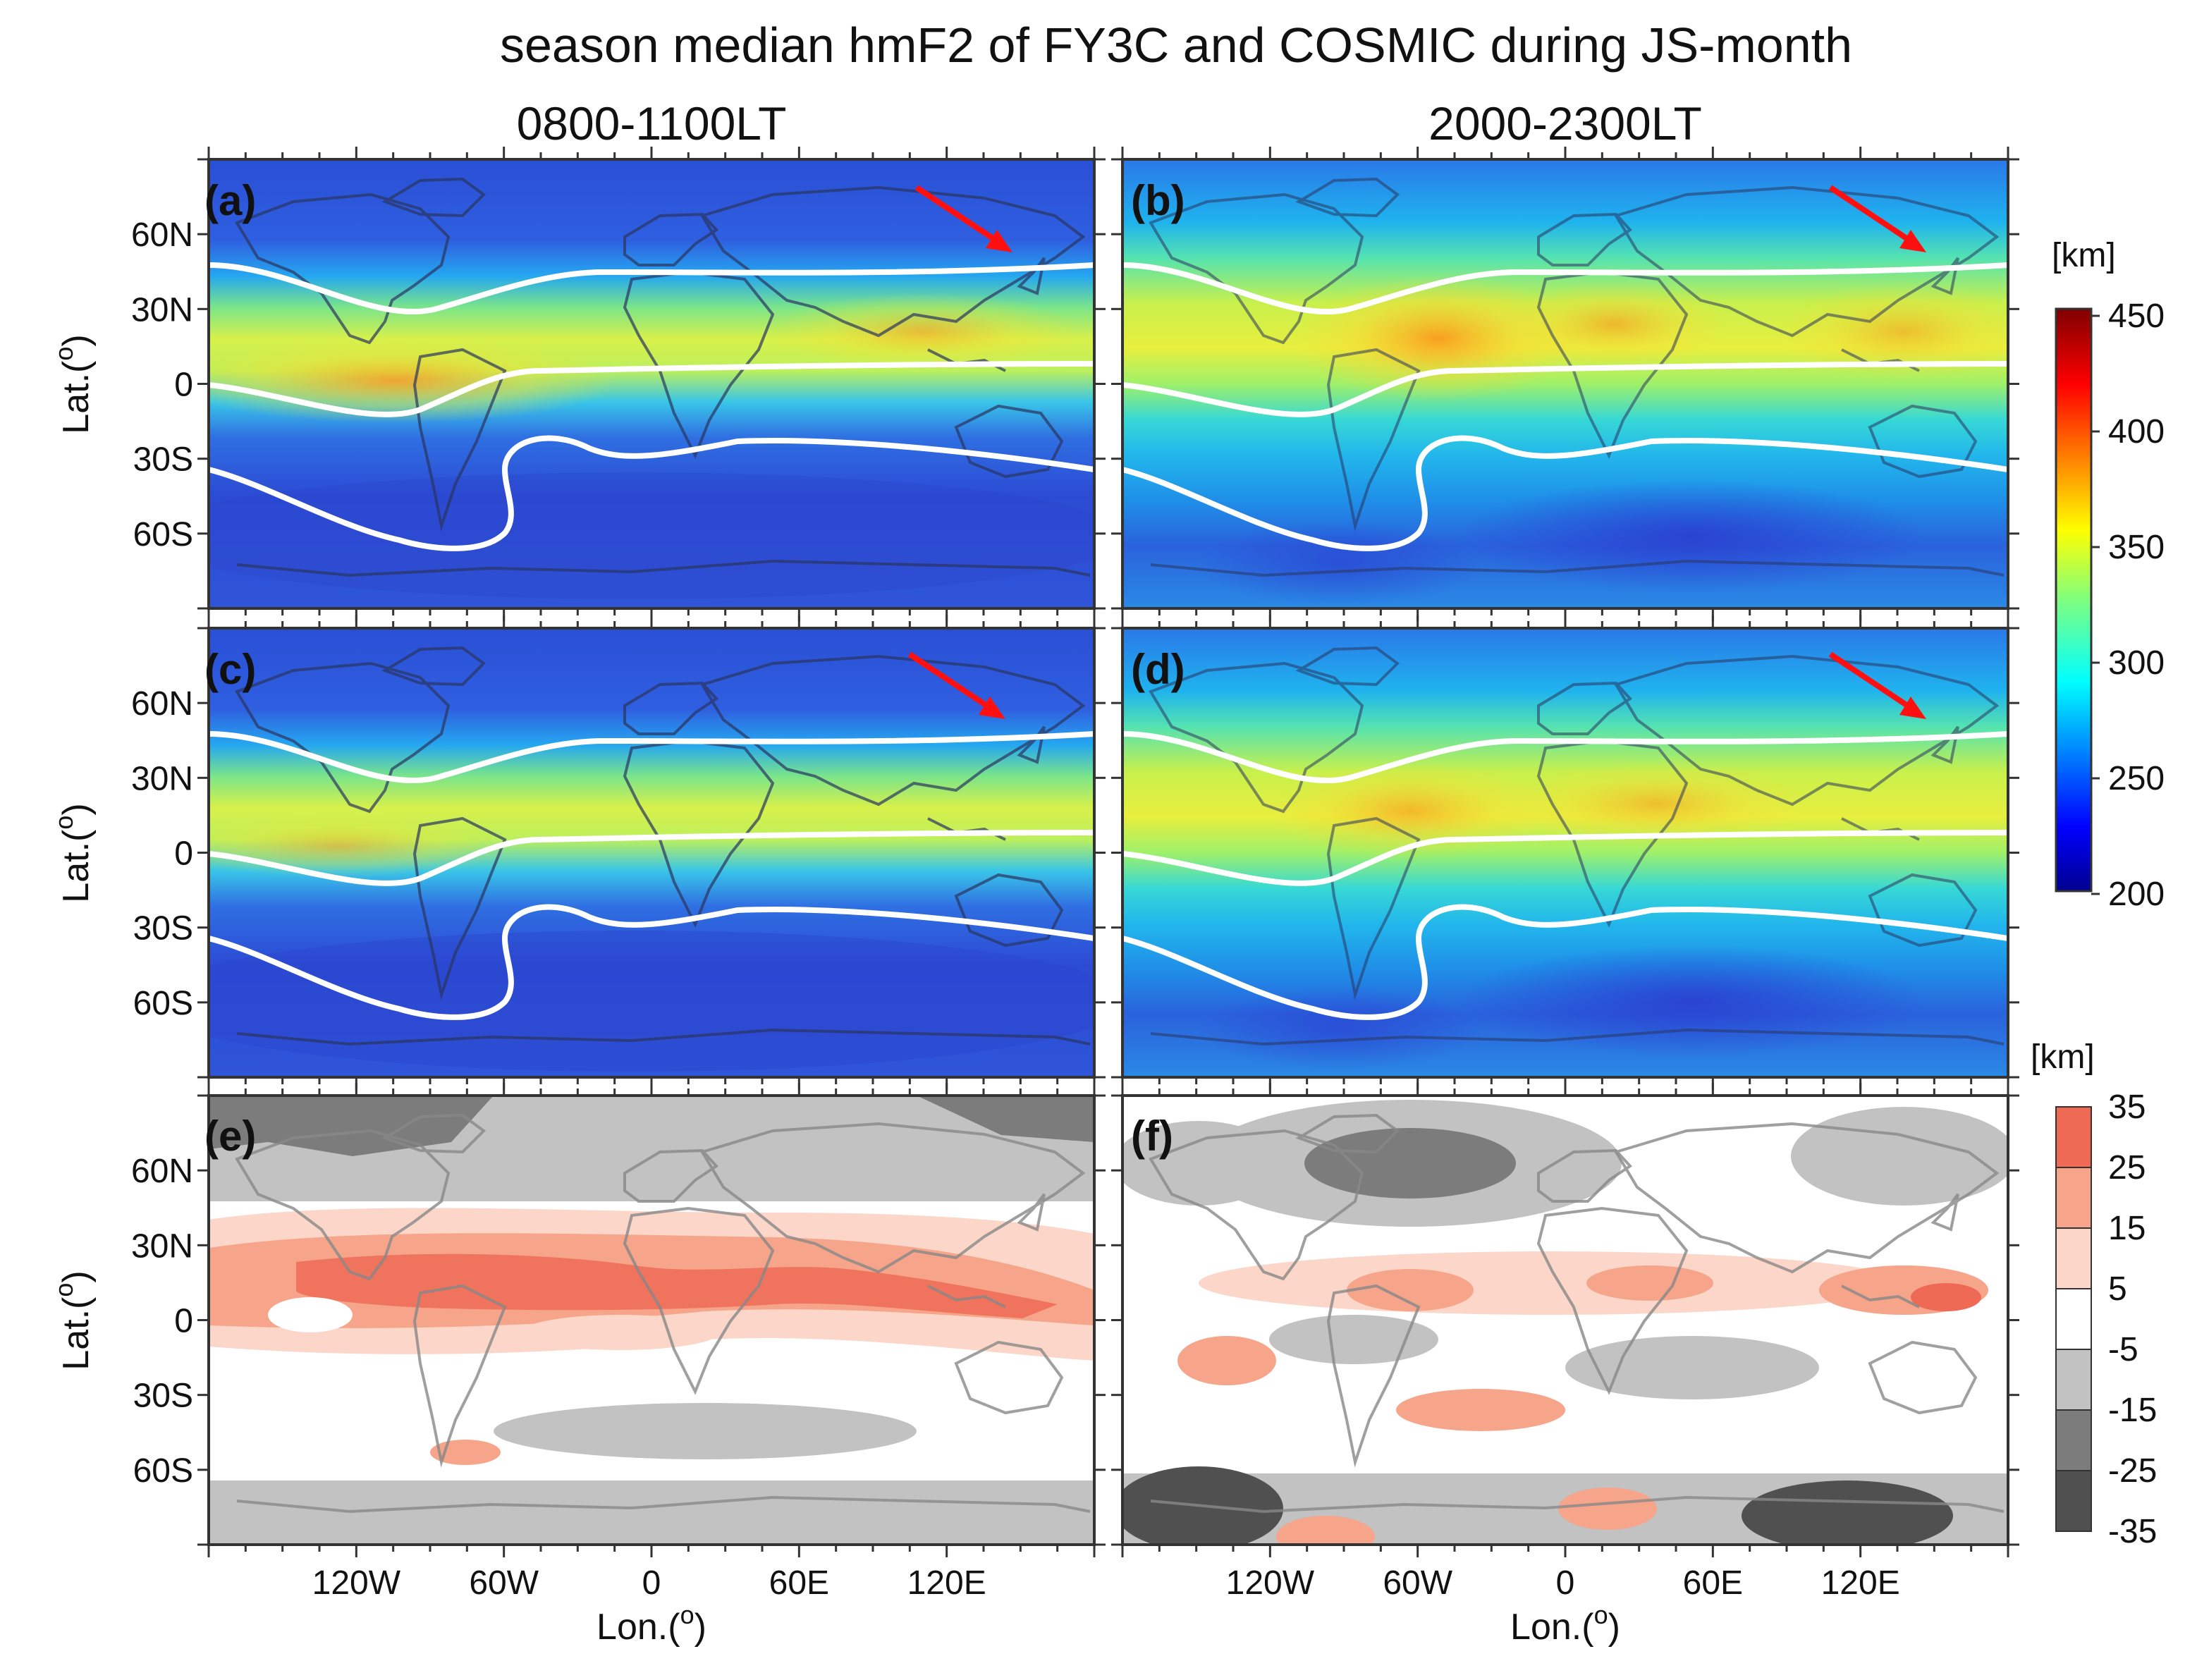  Describe the element at coordinates (2136, 778) in the screenshot. I see `colorbar-top-tick: 250` at that location.